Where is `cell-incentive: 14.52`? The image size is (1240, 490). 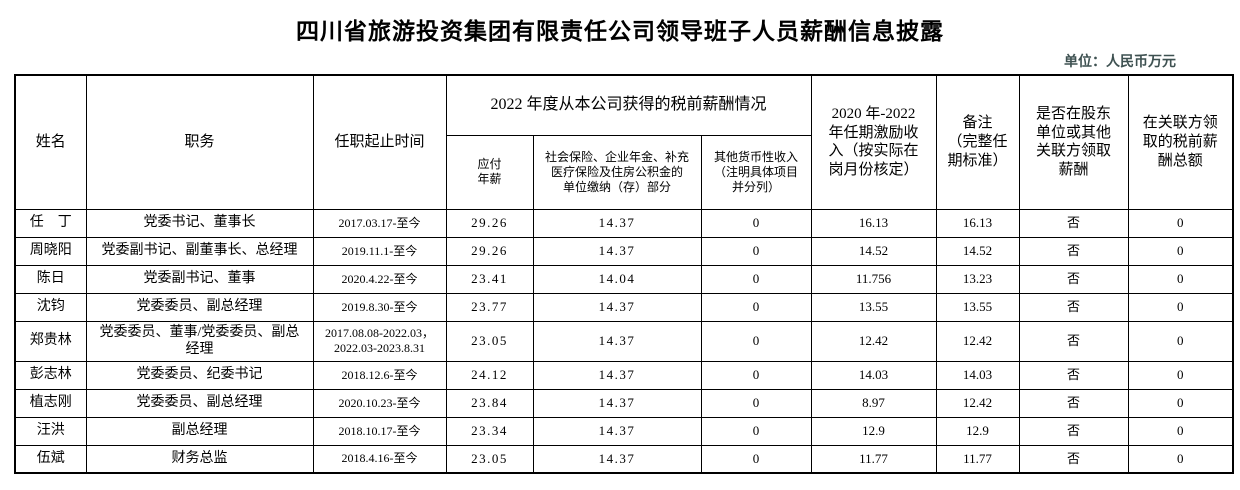
cell-incentive: 14.52 is located at coordinates (873, 251).